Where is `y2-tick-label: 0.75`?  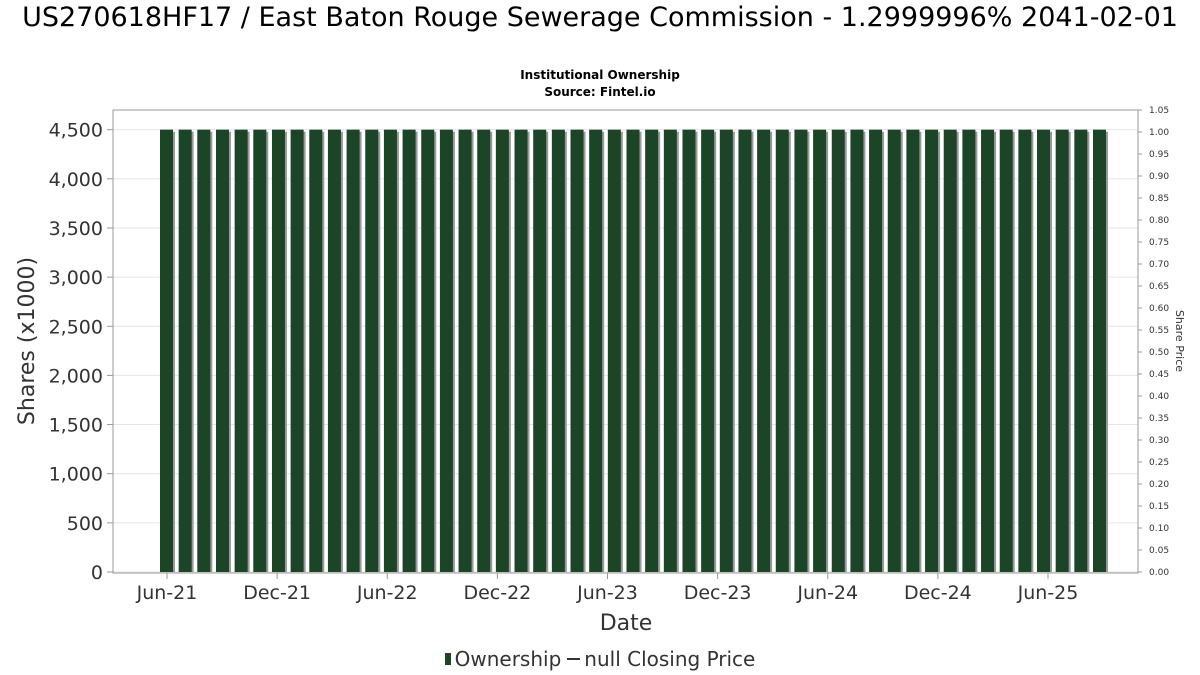
y2-tick-label: 0.75 is located at coordinates (1159, 243).